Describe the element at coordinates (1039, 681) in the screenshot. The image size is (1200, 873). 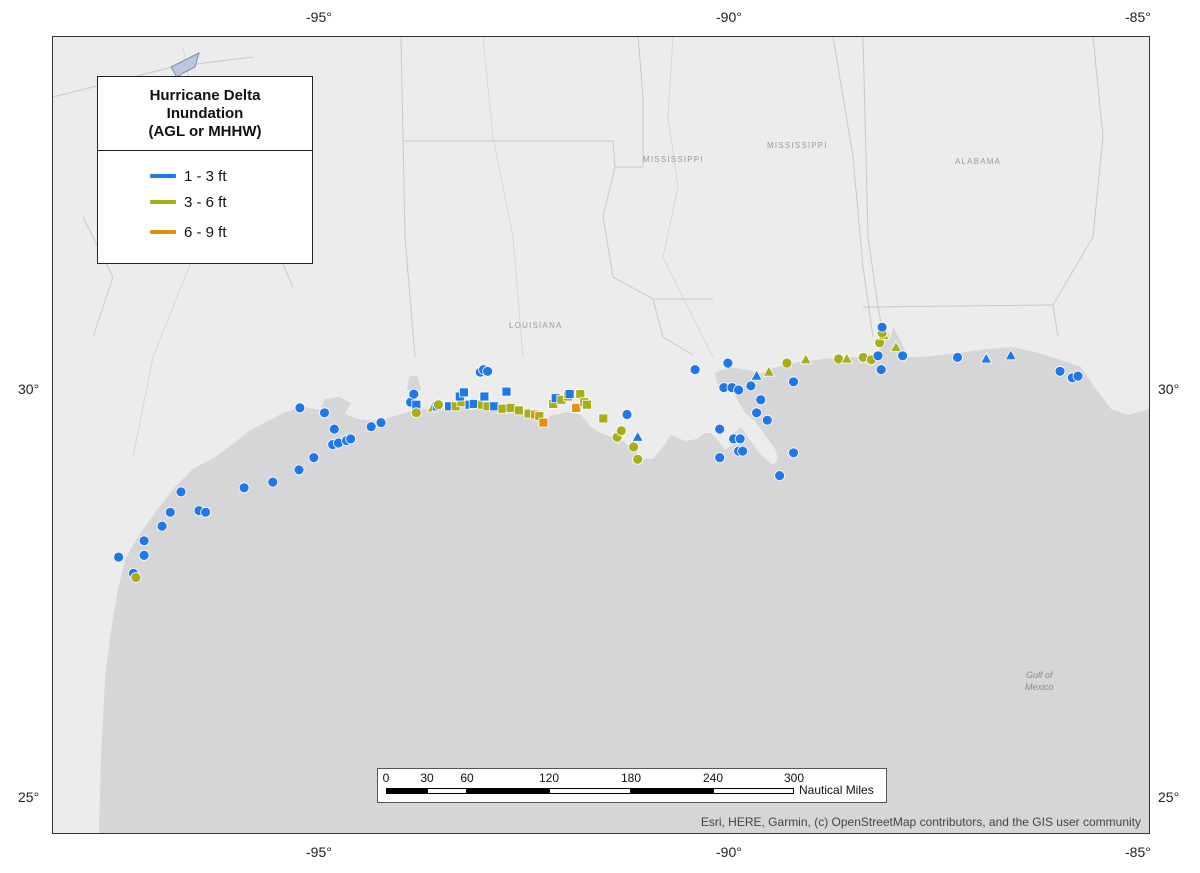
I see `sea-label-gulf-of-mexico: Gulf of Mexico` at that location.